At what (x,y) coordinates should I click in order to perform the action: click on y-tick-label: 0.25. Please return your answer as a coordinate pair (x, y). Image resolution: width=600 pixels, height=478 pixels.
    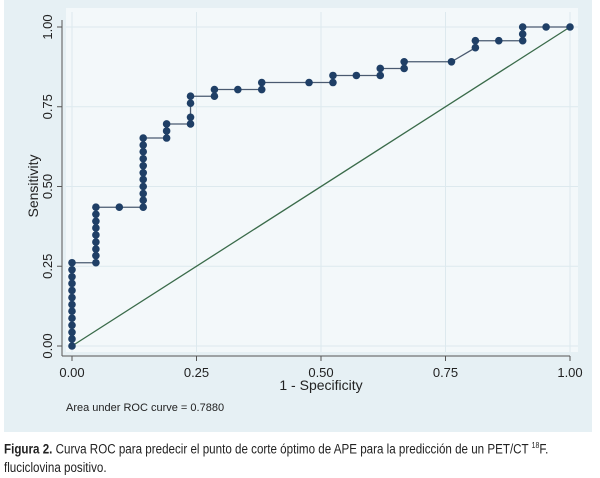
    Looking at the image, I should click on (47, 266).